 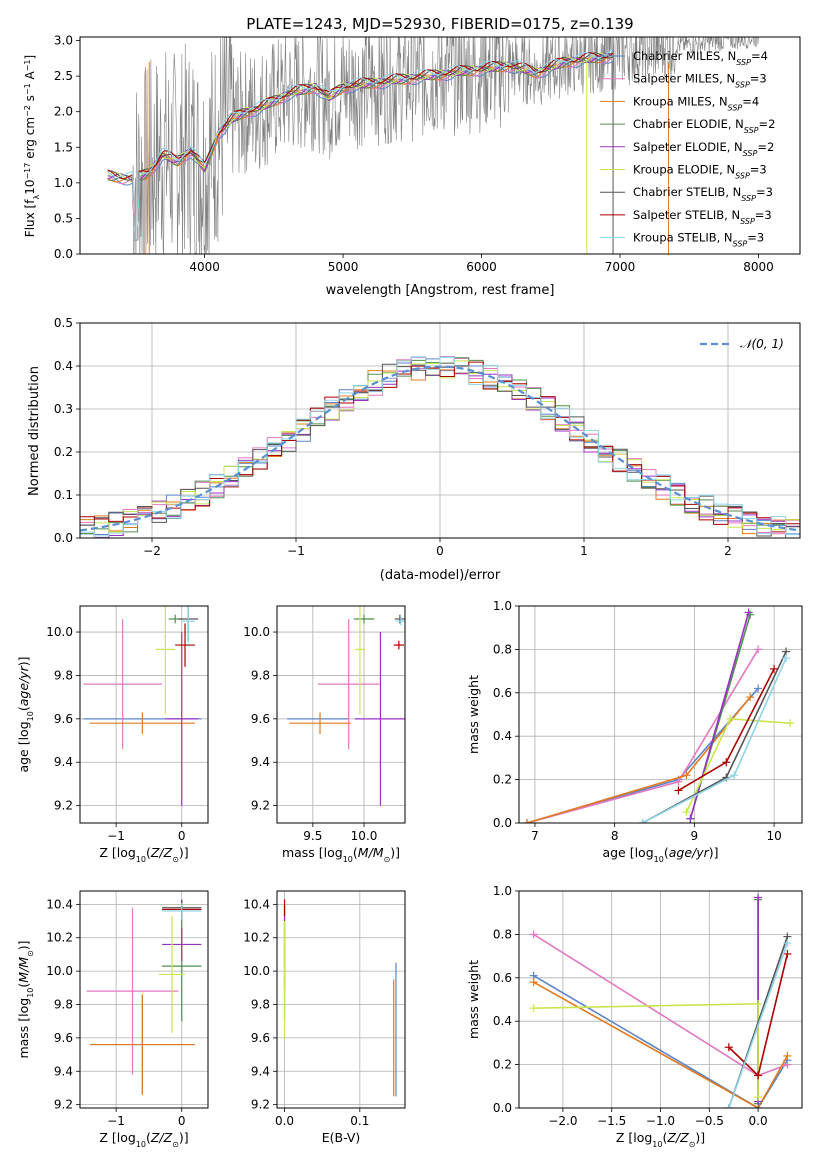 What do you see at coordinates (728, 551) in the screenshot?
I see `x-tick-label: 2` at bounding box center [728, 551].